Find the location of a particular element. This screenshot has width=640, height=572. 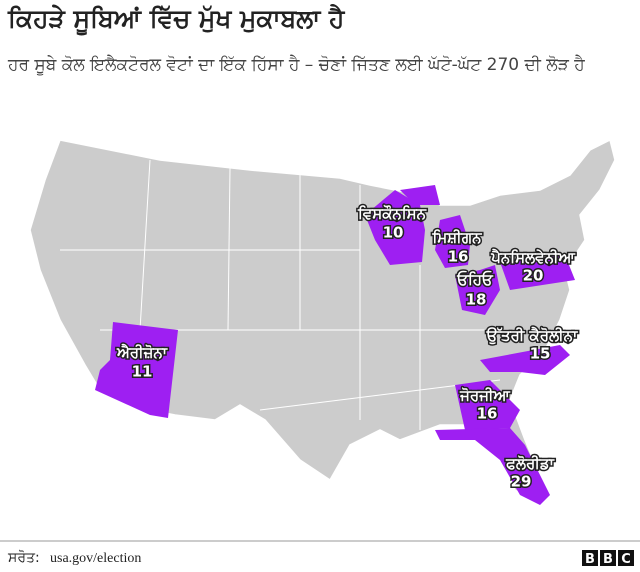

state-name: ਐਰੀਜ਼ੋਨਾ is located at coordinates (142, 353).